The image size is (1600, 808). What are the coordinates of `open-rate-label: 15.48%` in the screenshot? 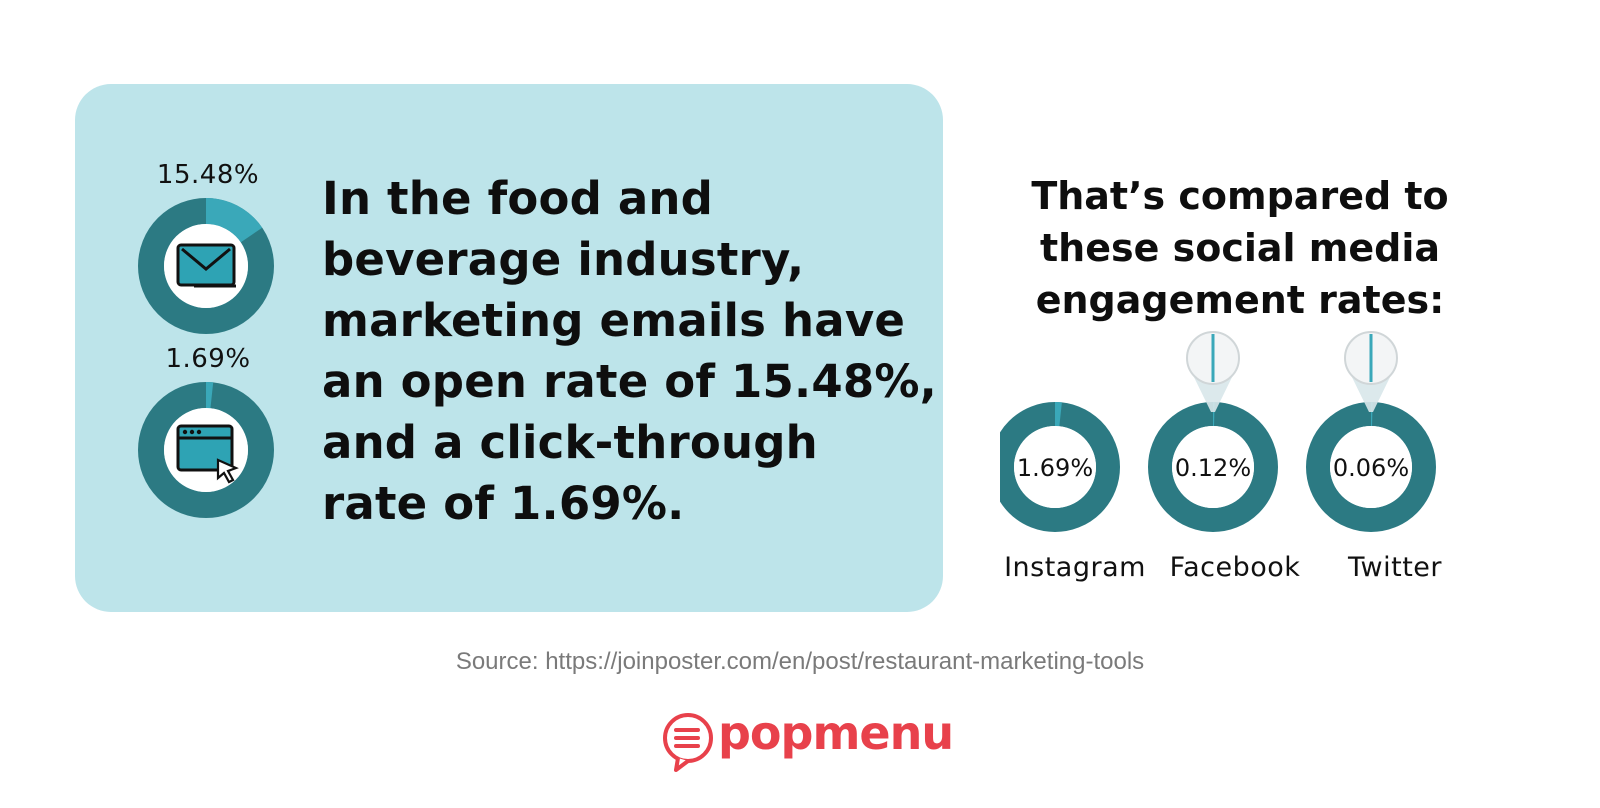 It's located at (208, 175).